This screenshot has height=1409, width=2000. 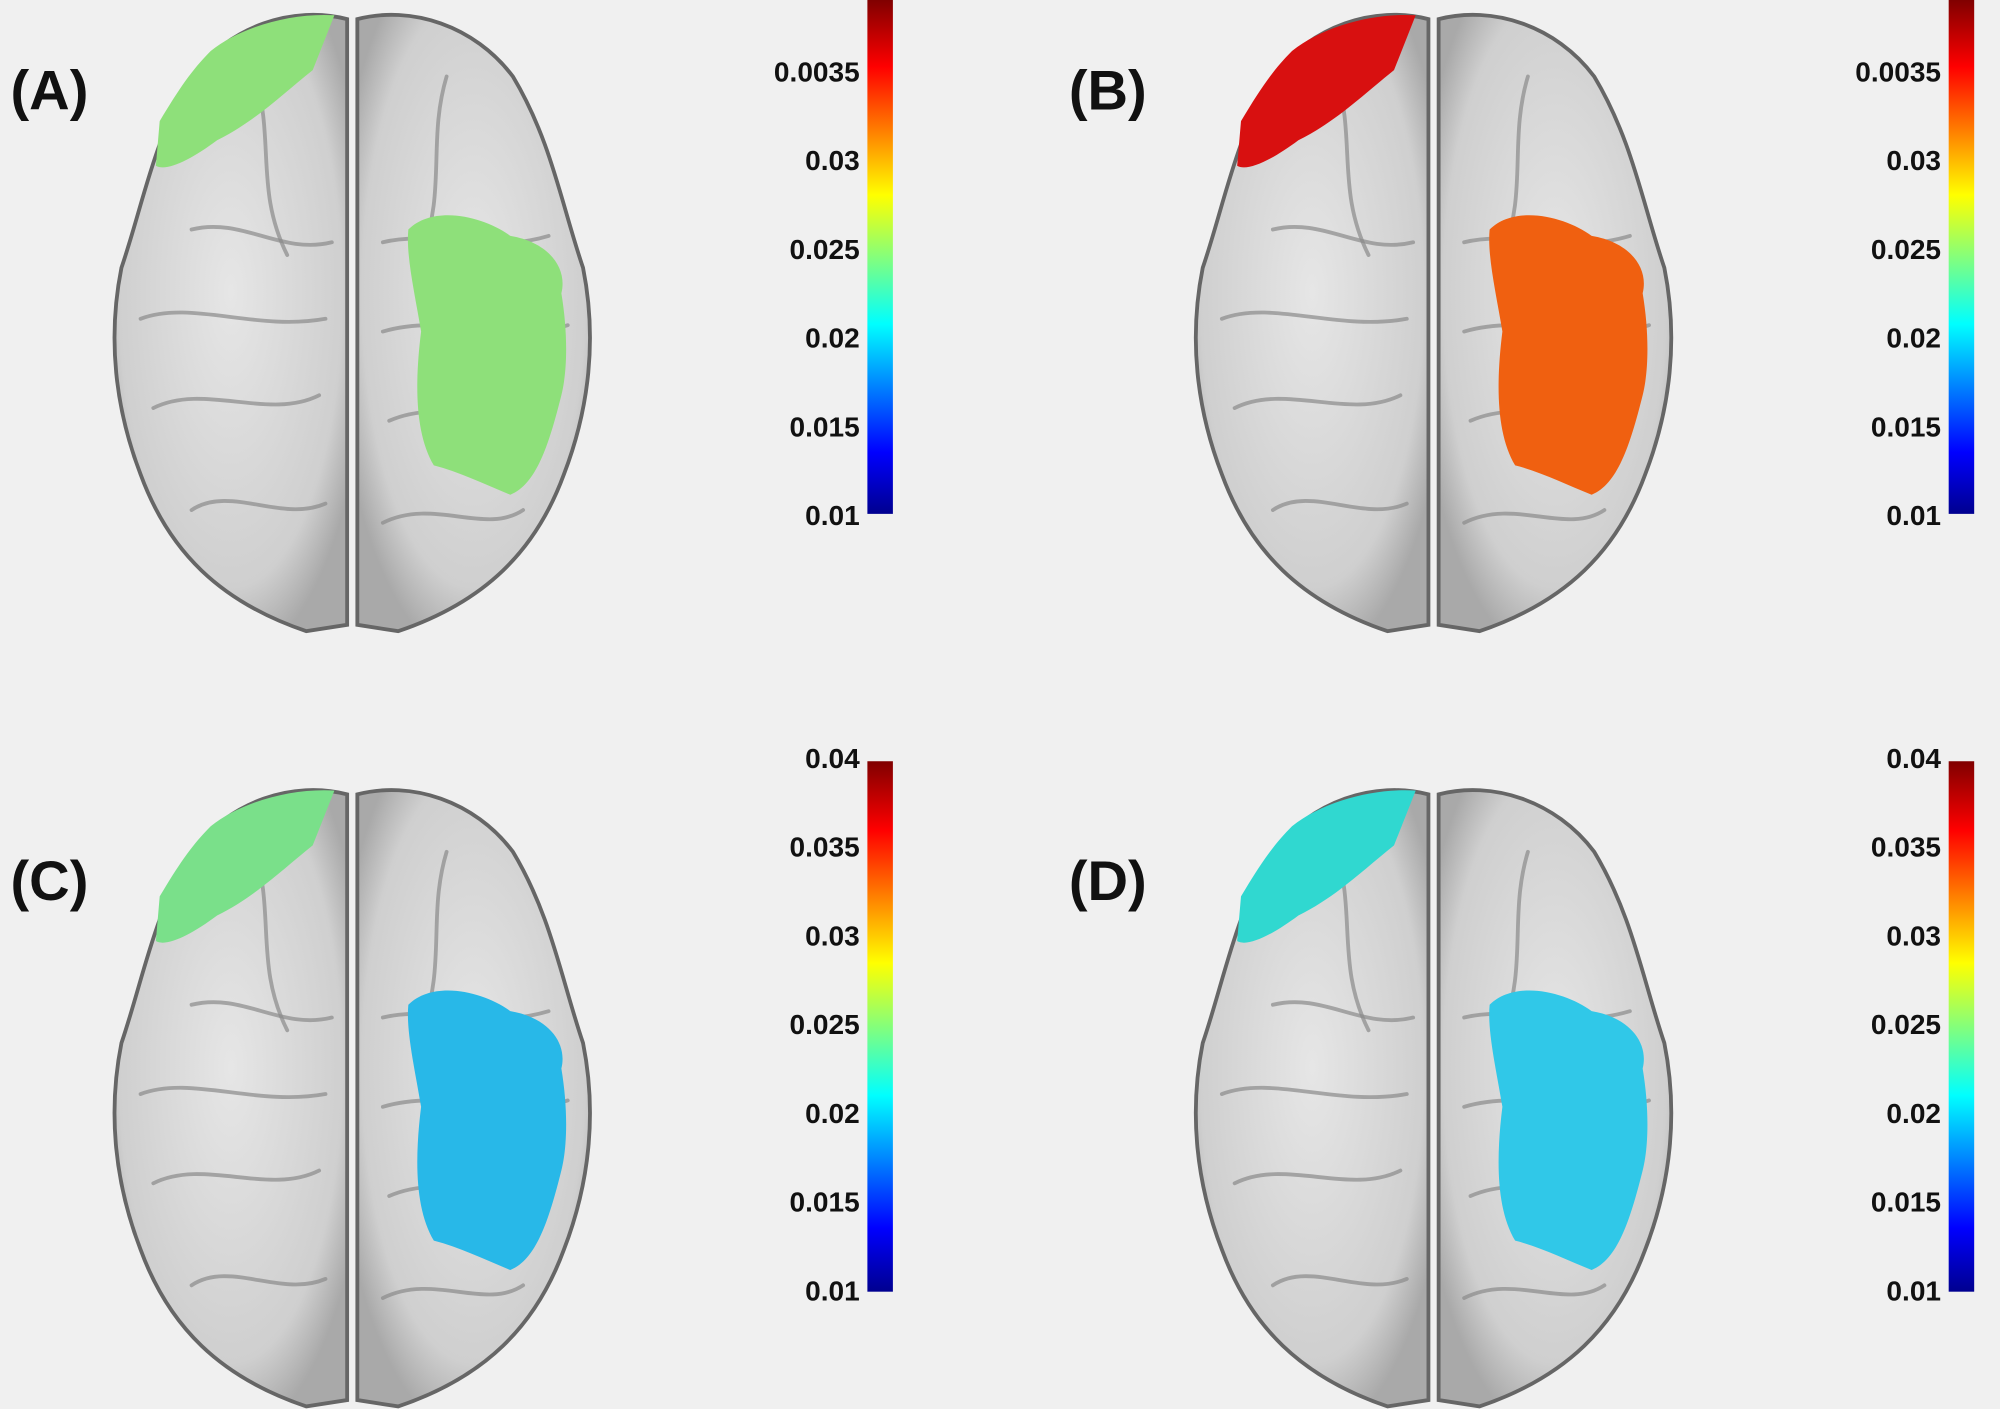 What do you see at coordinates (50, 880) in the screenshot?
I see `panel-label: (C)` at bounding box center [50, 880].